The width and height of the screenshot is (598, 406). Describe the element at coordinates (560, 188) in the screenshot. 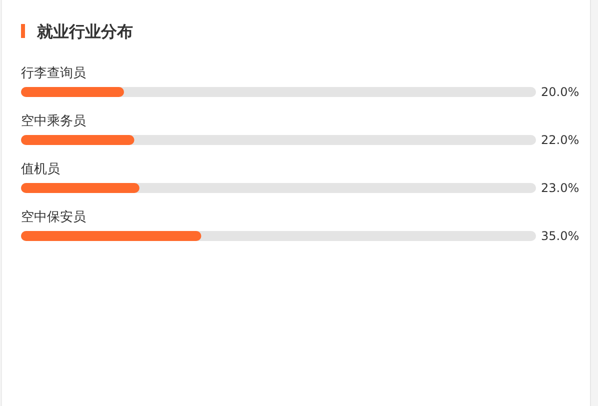

I see `data-label: 23.0%` at that location.